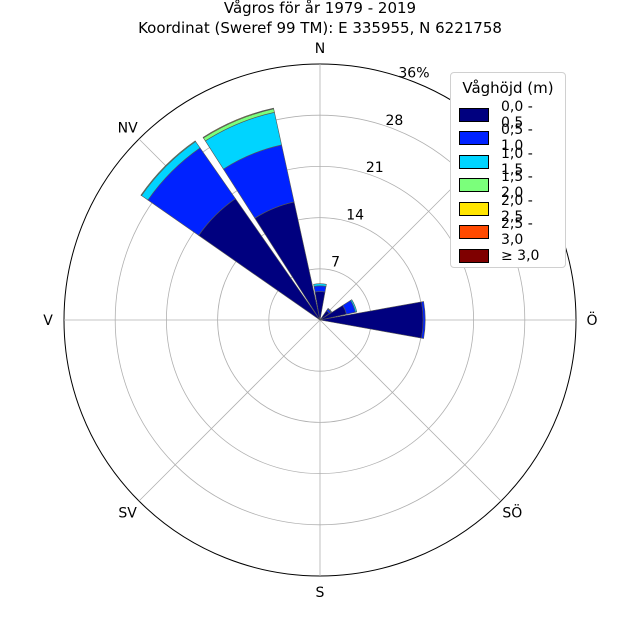  What do you see at coordinates (375, 168) in the screenshot?
I see `radial-tick-label: 21` at bounding box center [375, 168].